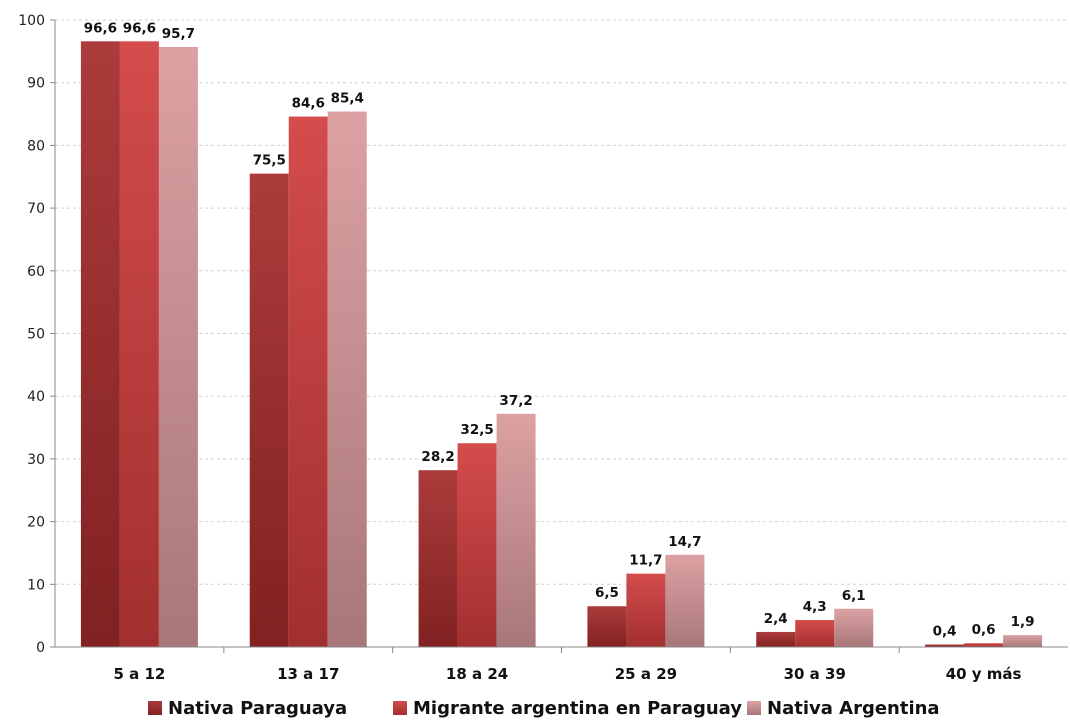 This screenshot has height=728, width=1070. What do you see at coordinates (853, 708) in the screenshot?
I see `legend-label: Nativa Argentina` at bounding box center [853, 708].